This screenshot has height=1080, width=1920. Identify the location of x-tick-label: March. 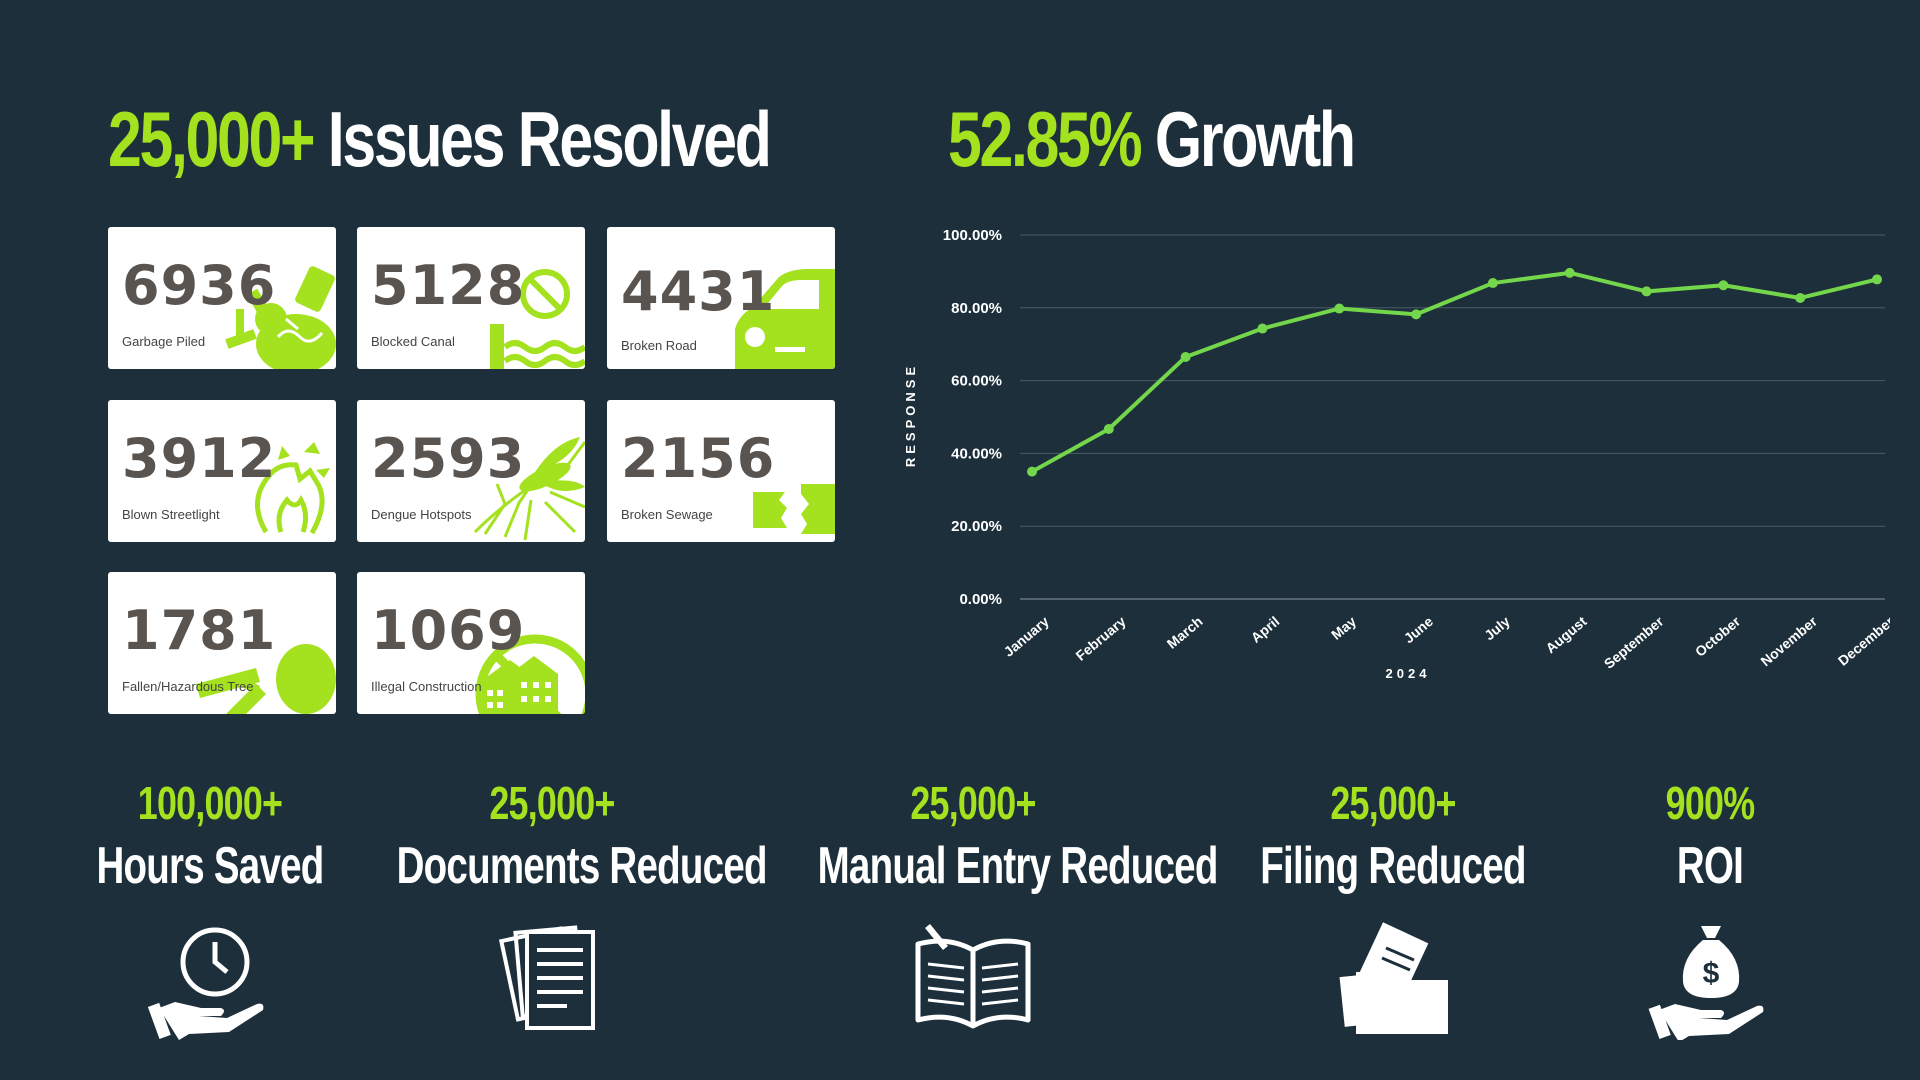
(1185, 632).